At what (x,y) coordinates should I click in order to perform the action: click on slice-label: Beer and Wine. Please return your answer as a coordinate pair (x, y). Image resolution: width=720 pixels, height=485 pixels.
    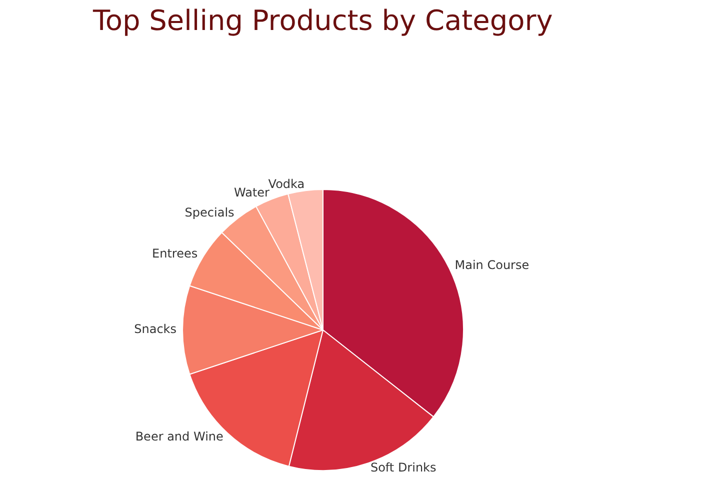
    Looking at the image, I should click on (179, 437).